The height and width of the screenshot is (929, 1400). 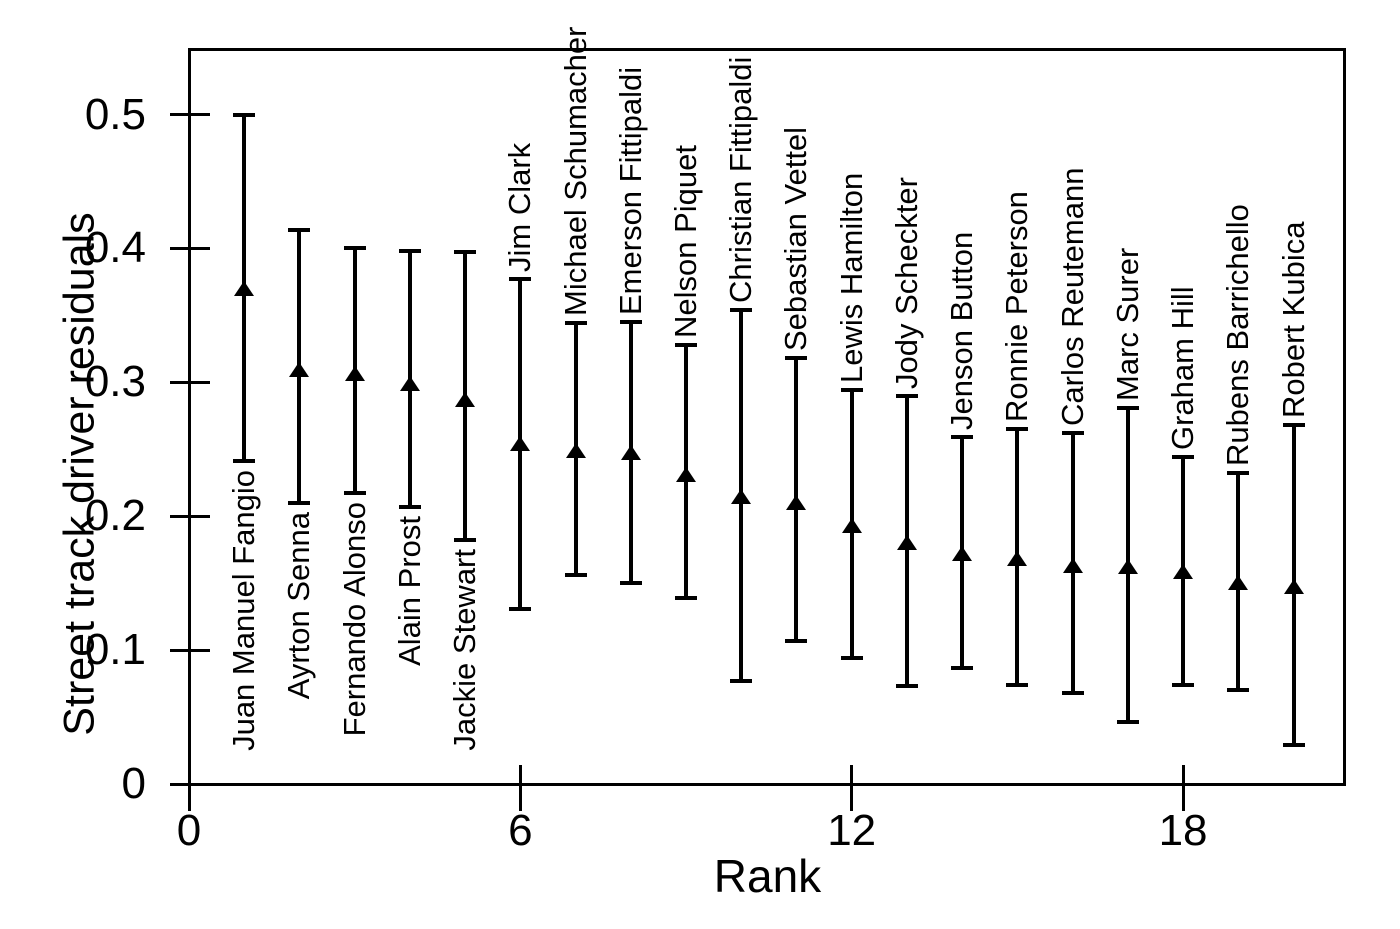 I want to click on y-axis-tick-label: 0.1, so click(x=115, y=650).